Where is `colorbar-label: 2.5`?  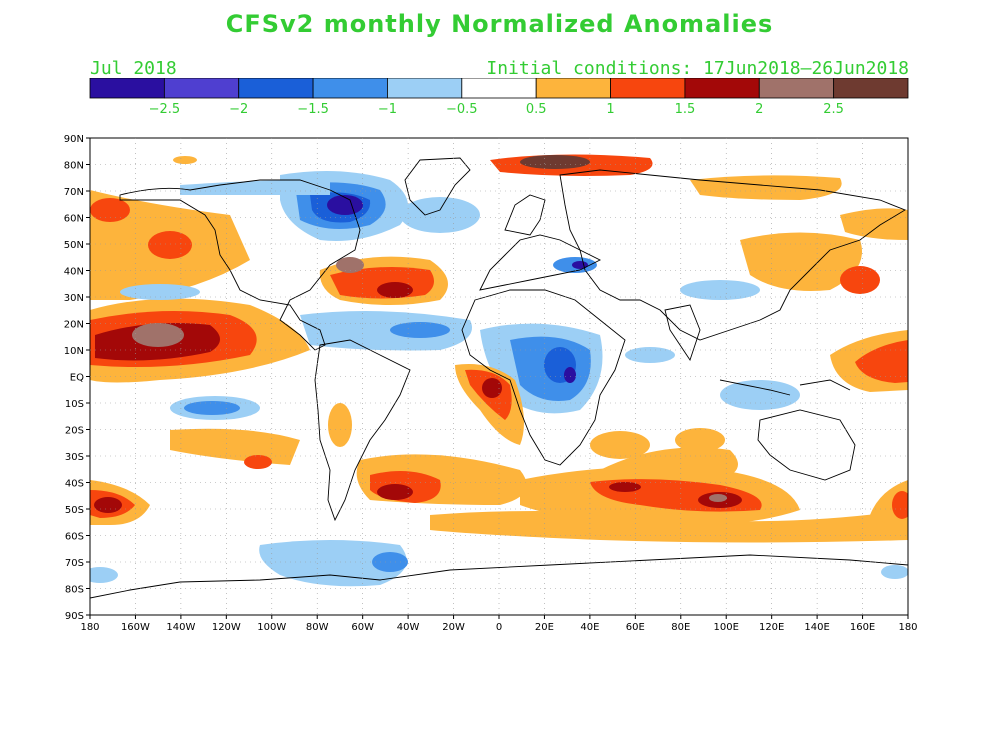
colorbar-label: 2.5 is located at coordinates (833, 109).